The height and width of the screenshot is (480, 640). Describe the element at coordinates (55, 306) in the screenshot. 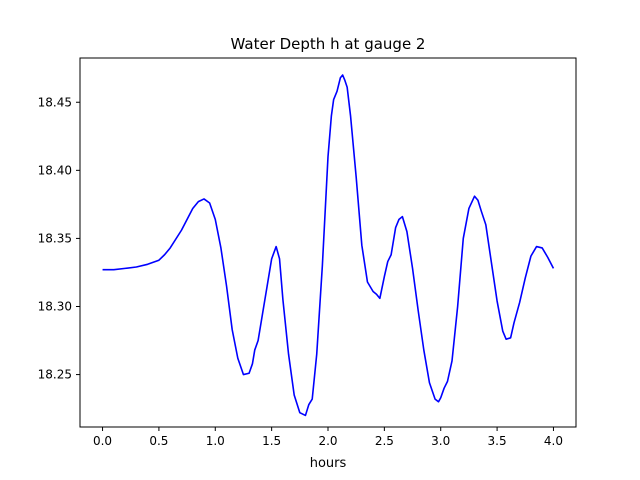

I see `y-tick-label: 18.30` at that location.